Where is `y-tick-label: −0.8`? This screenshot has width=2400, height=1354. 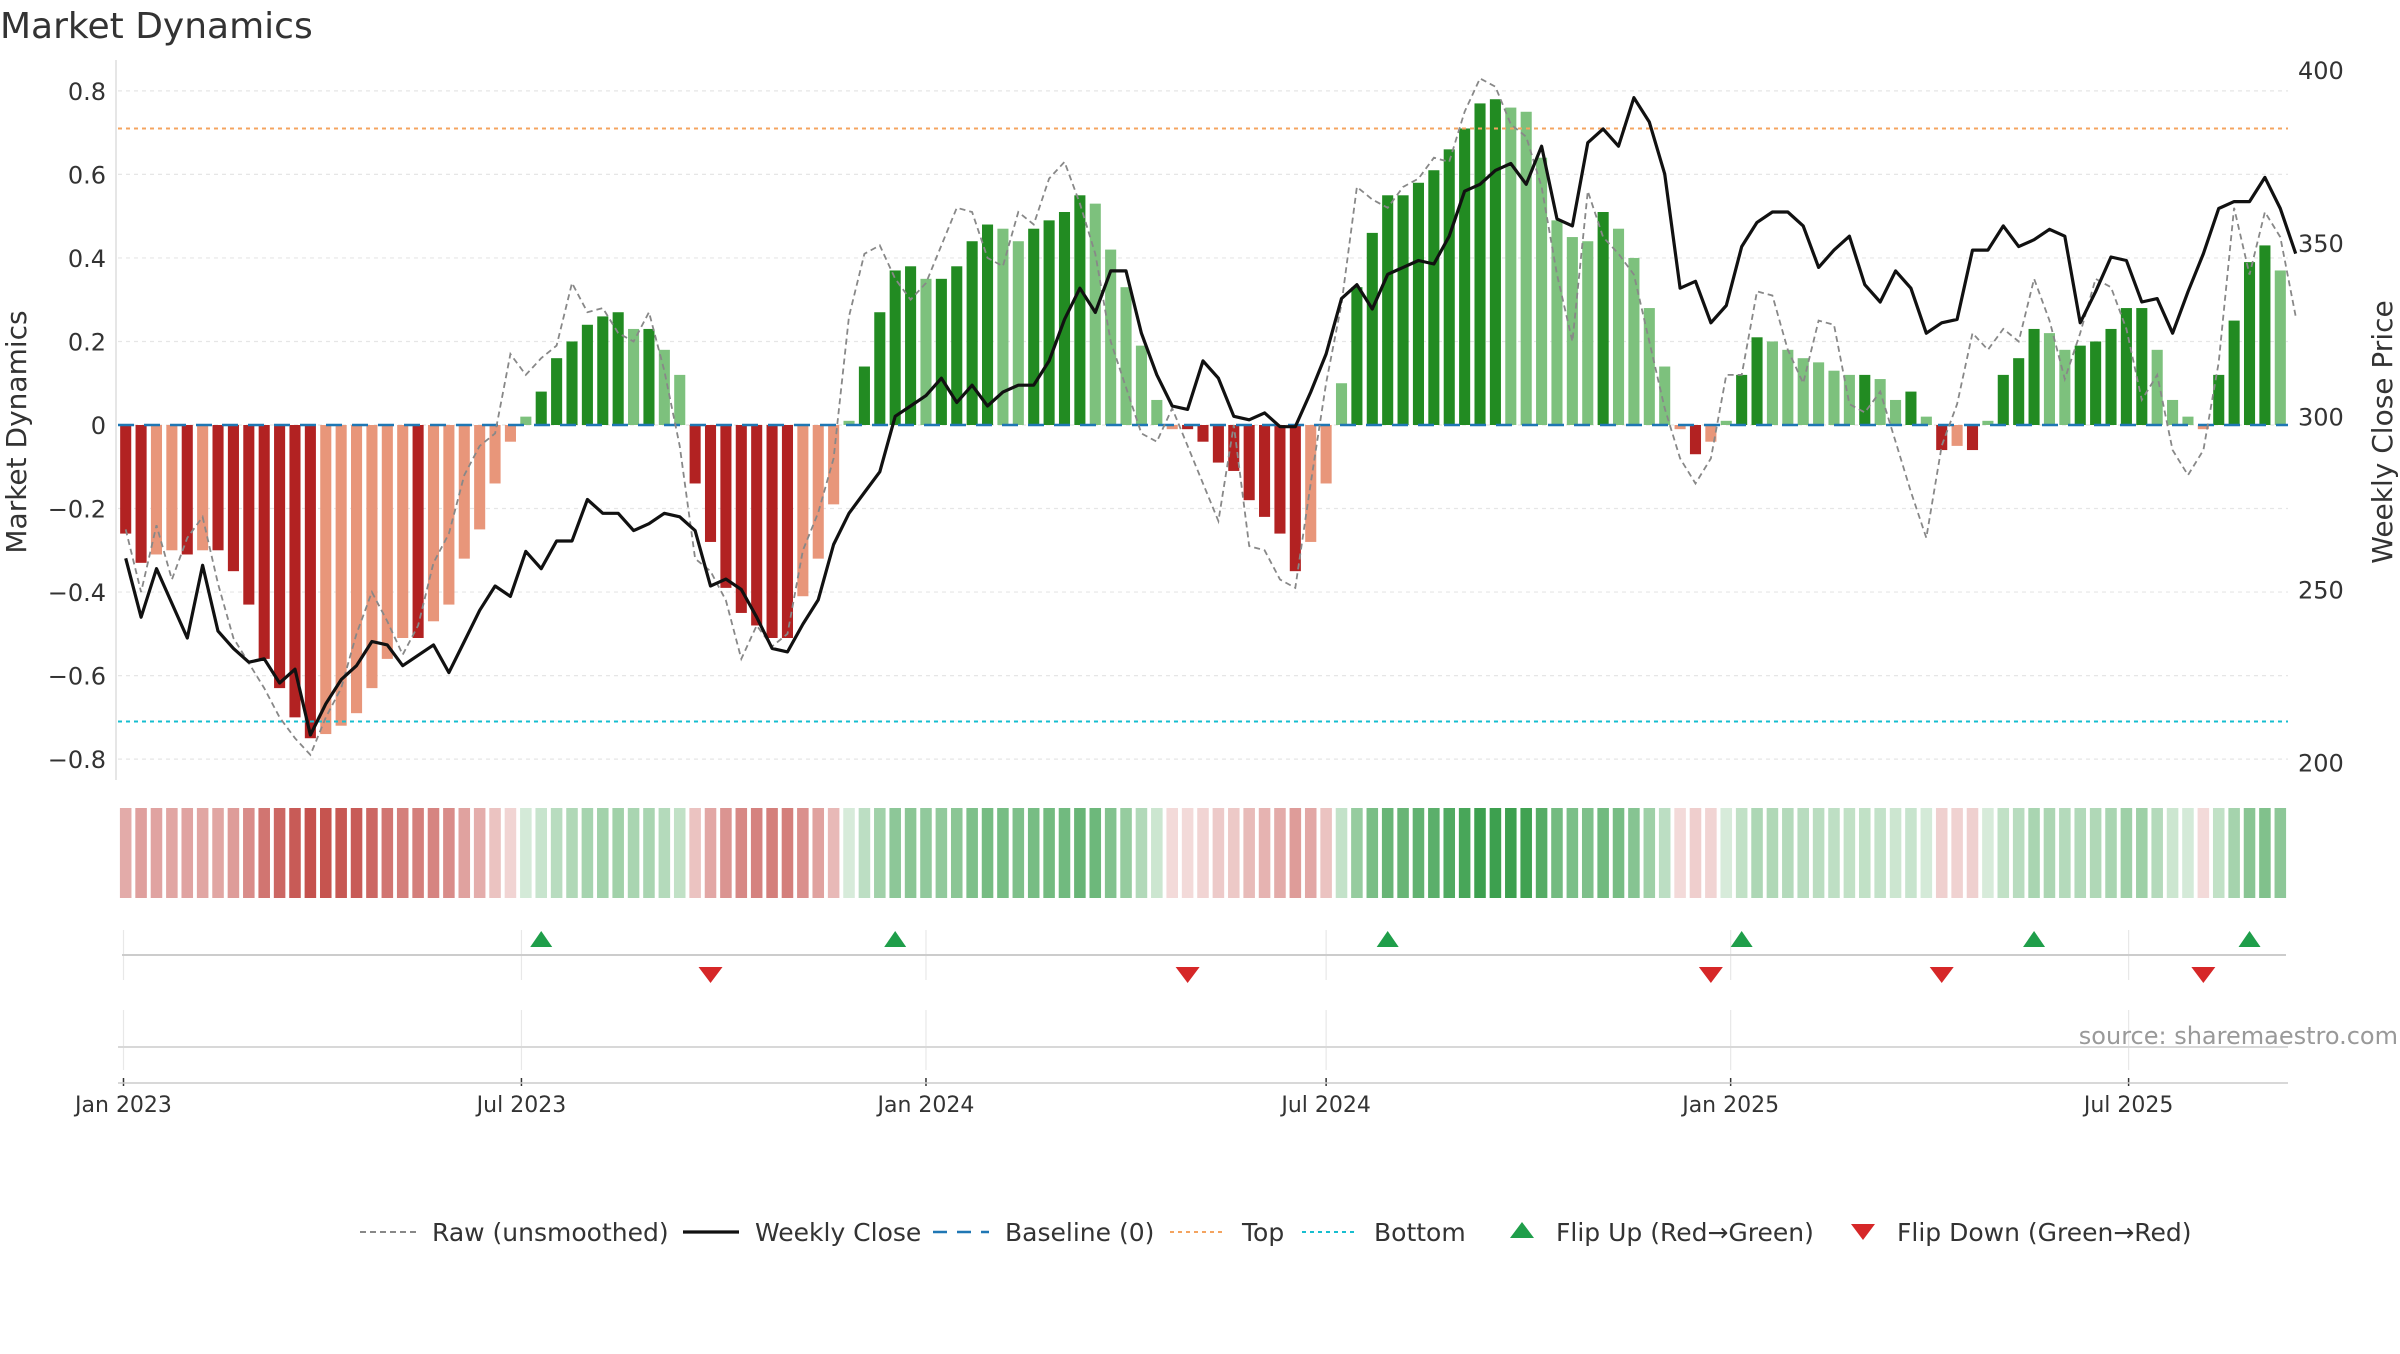 y-tick-label: −0.8 is located at coordinates (77, 760).